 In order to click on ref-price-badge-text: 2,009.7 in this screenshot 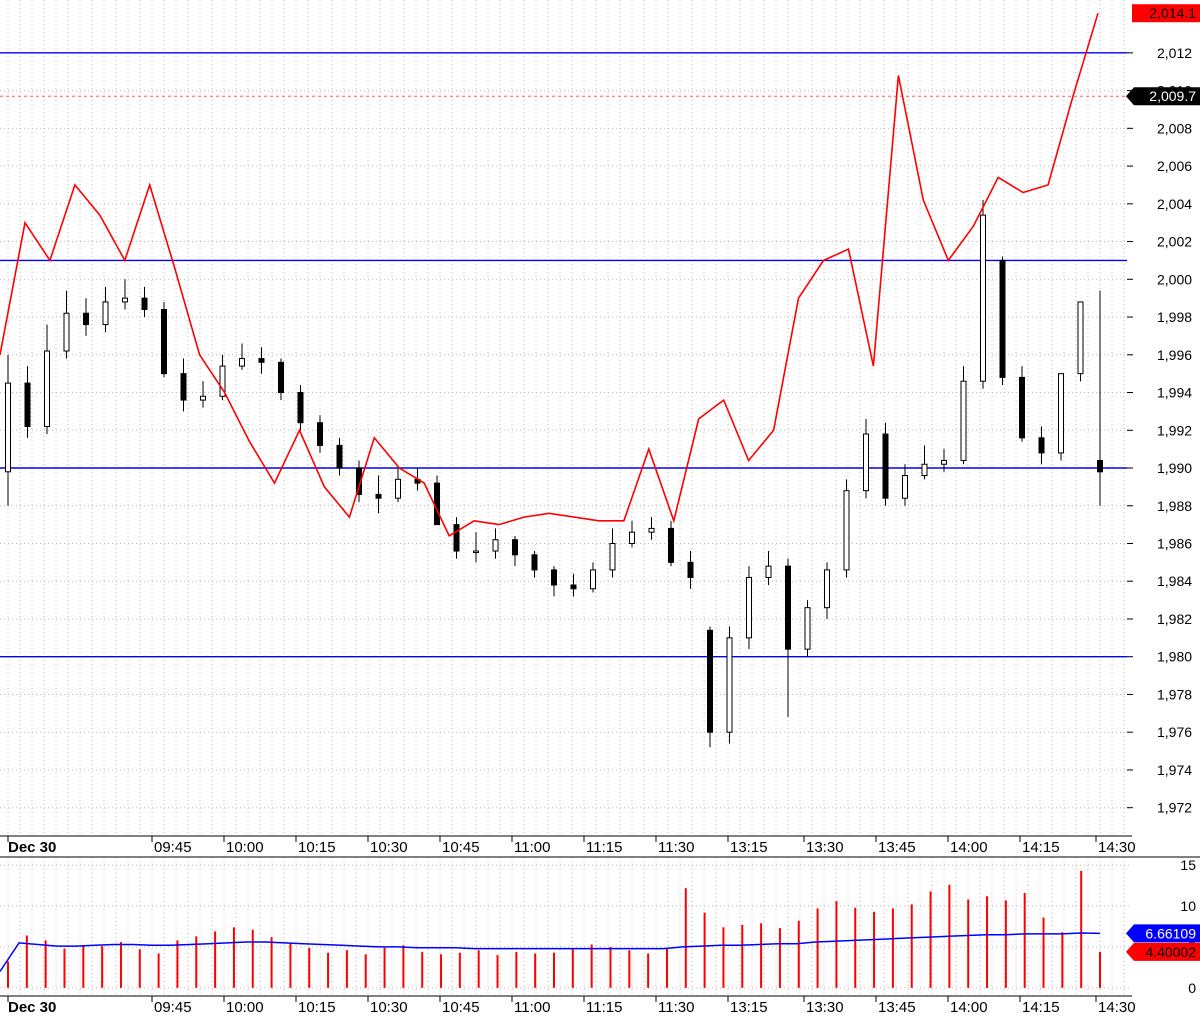, I will do `click(1172, 96)`.